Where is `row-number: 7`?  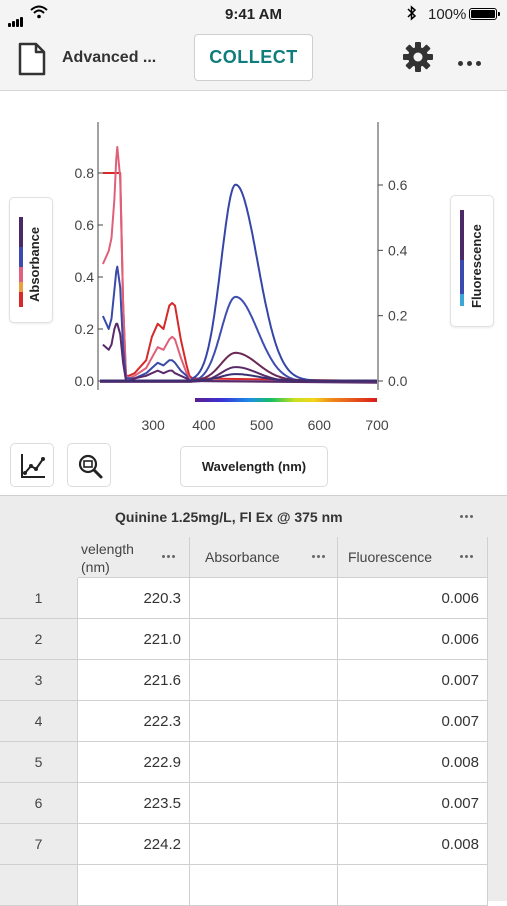 row-number: 7 is located at coordinates (39, 844).